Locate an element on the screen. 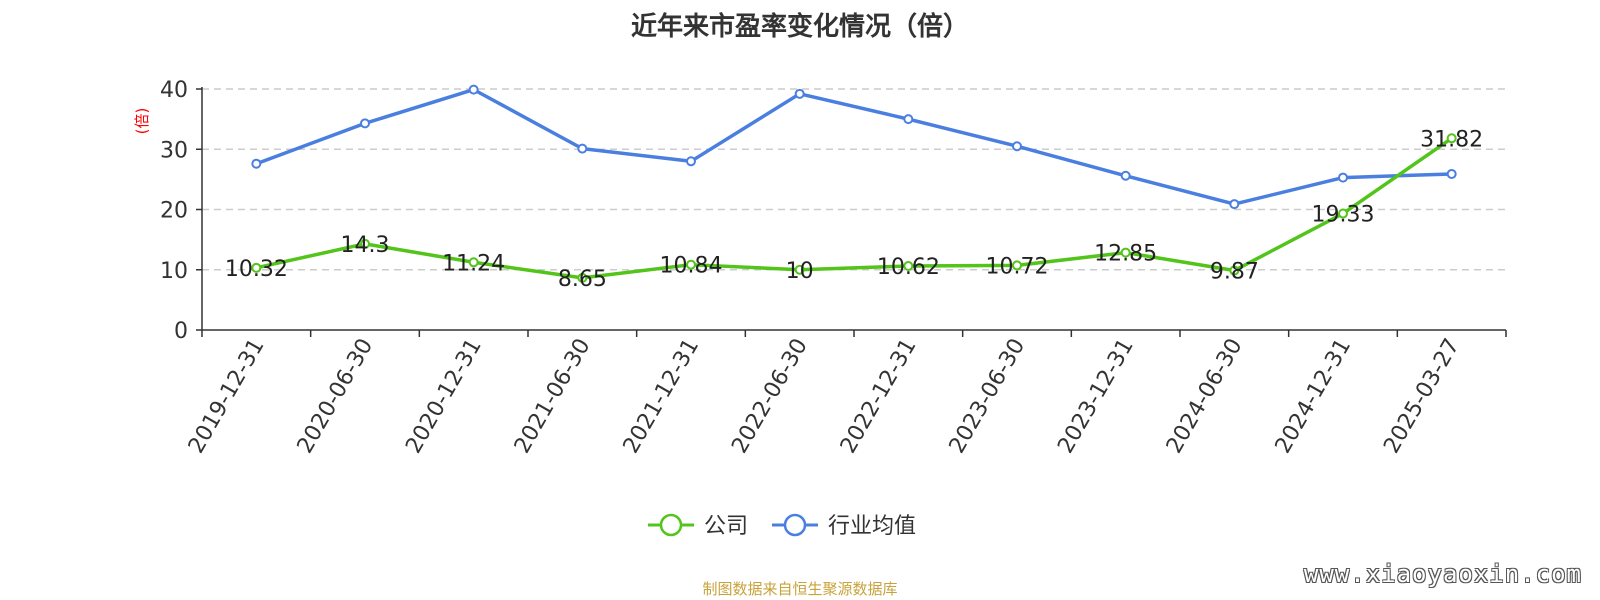  data-label: 19.33 is located at coordinates (1343, 215).